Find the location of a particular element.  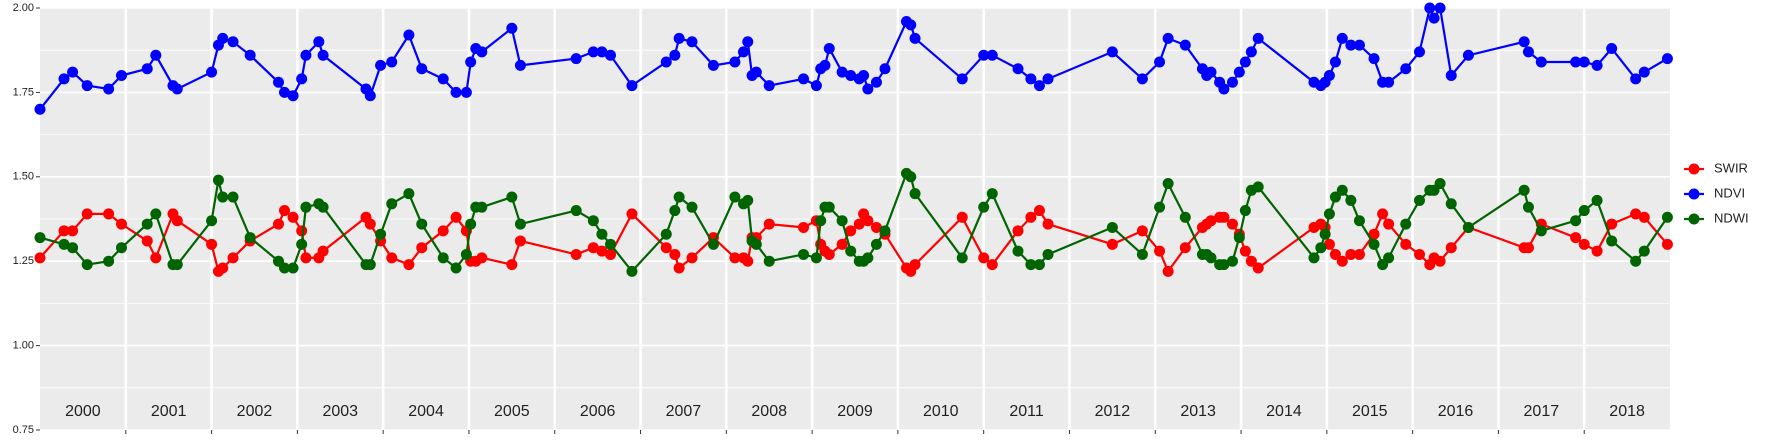

year-label: 2000 is located at coordinates (83, 411).